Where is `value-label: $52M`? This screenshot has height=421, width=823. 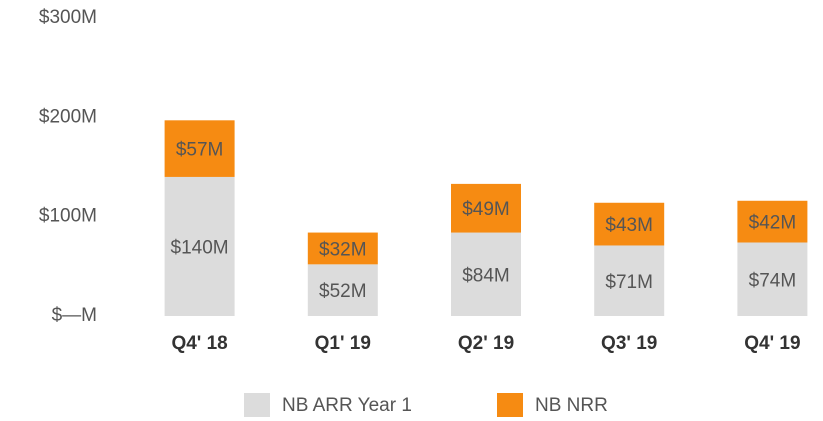
value-label: $52M is located at coordinates (343, 291).